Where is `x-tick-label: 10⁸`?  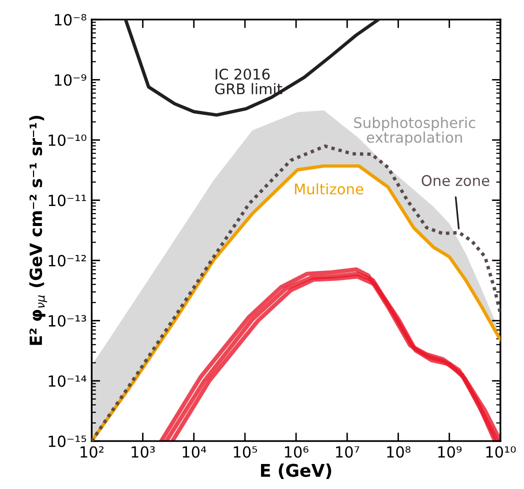
x-tick-label: 10⁸ is located at coordinates (398, 452).